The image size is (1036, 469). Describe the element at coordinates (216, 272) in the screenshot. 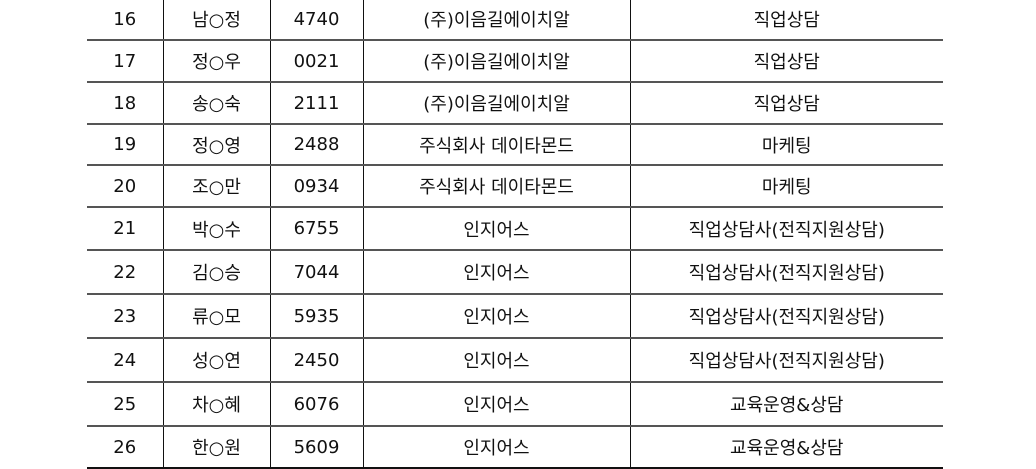

I see `name-cell: 김○승` at that location.